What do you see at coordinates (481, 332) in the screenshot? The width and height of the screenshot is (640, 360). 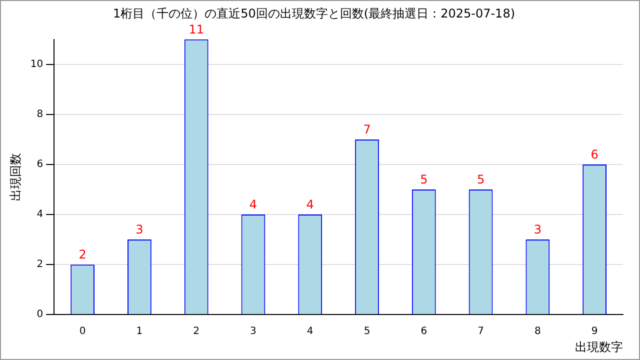 I see `x-tick-label: 7` at bounding box center [481, 332].